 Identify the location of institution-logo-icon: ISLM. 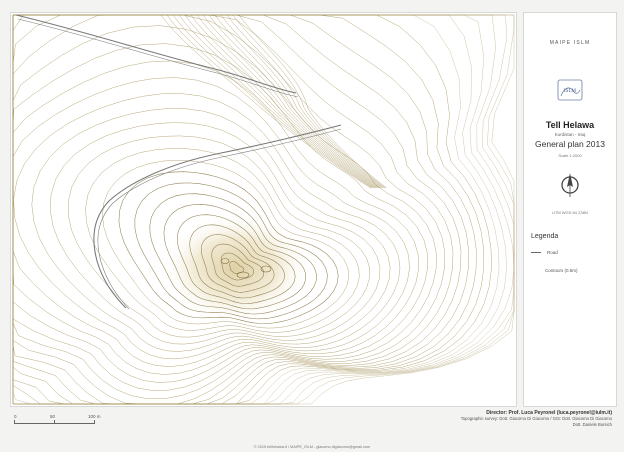
(570, 90).